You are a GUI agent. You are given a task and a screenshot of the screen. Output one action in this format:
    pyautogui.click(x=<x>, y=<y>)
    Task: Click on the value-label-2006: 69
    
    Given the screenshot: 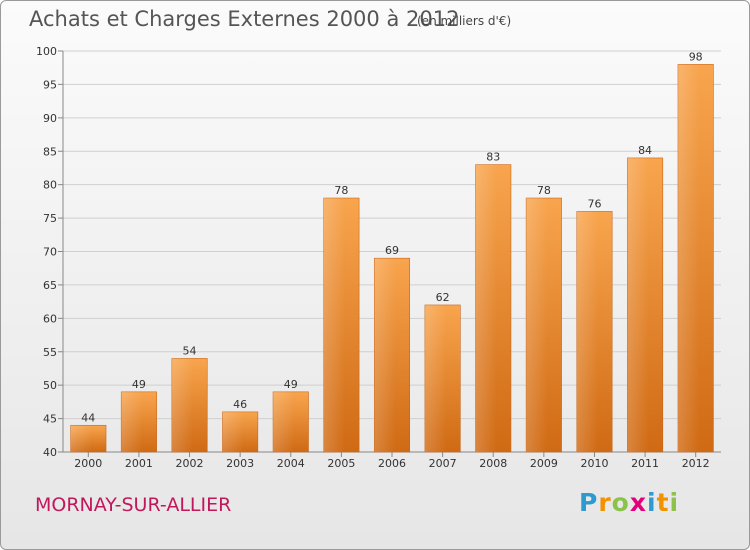 What is the action you would take?
    pyautogui.click(x=392, y=250)
    